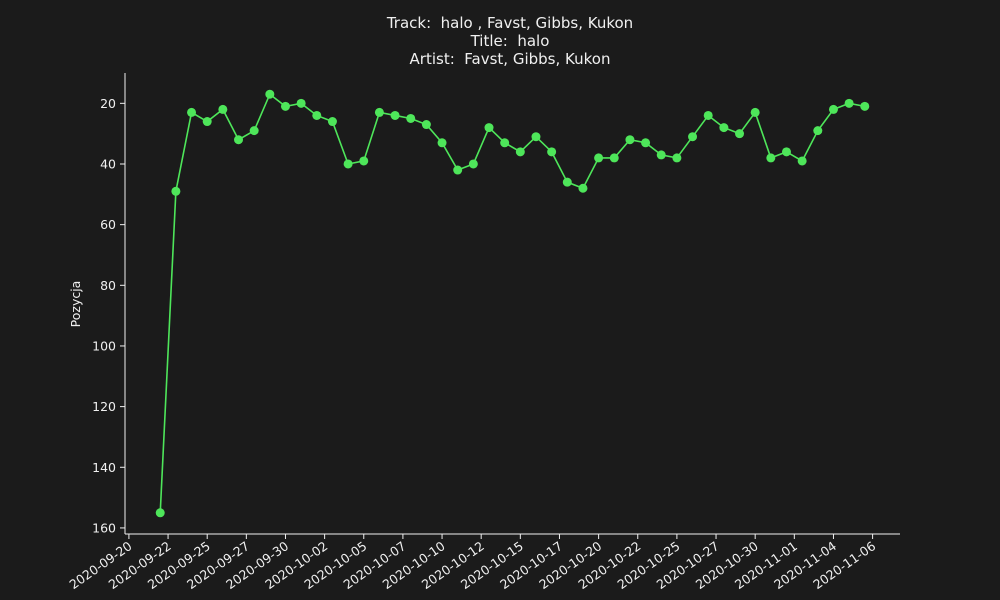 This screenshot has width=1000, height=600. What do you see at coordinates (108, 285) in the screenshot?
I see `y-tick-label: 80` at bounding box center [108, 285].